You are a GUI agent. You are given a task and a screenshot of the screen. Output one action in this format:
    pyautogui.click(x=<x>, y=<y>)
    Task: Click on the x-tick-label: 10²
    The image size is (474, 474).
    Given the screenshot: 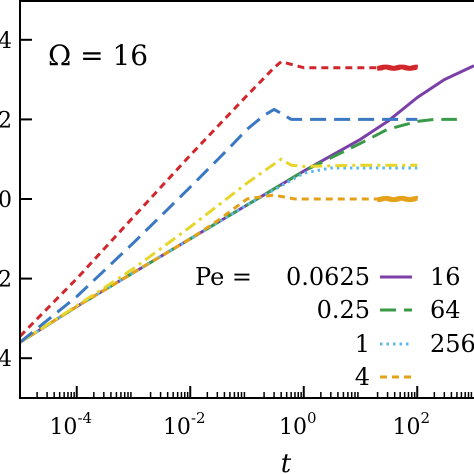 What is the action you would take?
    pyautogui.click(x=411, y=424)
    